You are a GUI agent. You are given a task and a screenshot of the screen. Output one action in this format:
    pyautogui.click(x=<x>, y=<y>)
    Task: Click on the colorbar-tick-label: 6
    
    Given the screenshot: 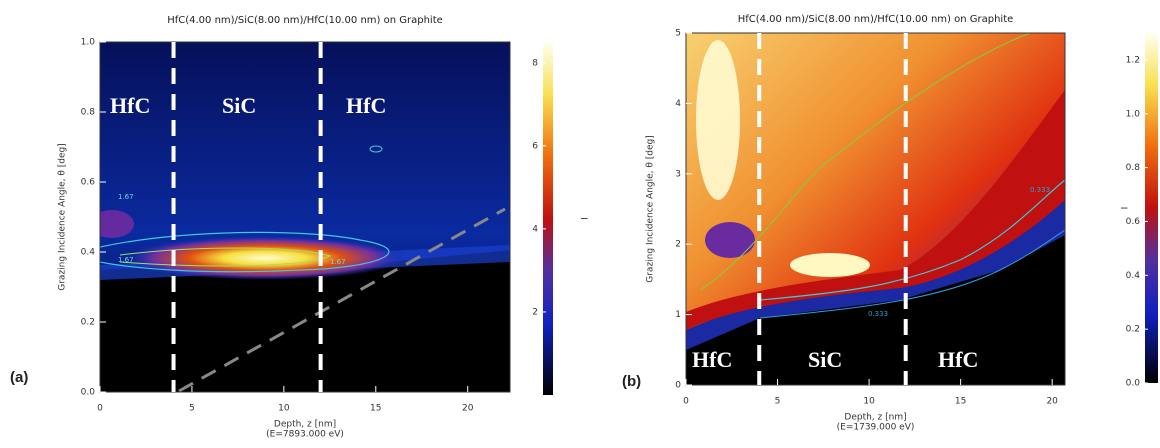 What is the action you would take?
    pyautogui.click(x=535, y=146)
    